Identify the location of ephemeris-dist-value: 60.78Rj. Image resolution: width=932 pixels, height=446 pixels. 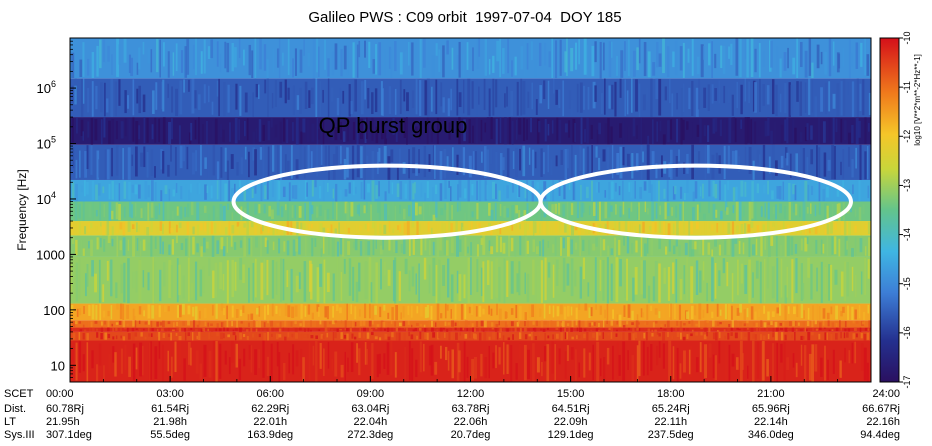
(65, 409).